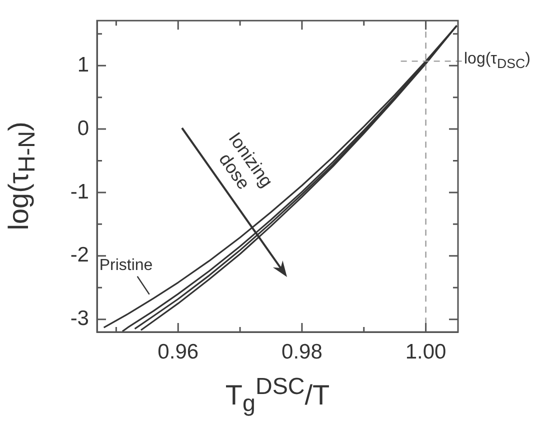 The height and width of the screenshot is (428, 553). Describe the element at coordinates (277, 394) in the screenshot. I see `x-axis-title: T$_{g}$$^{DSC}$/T` at that location.